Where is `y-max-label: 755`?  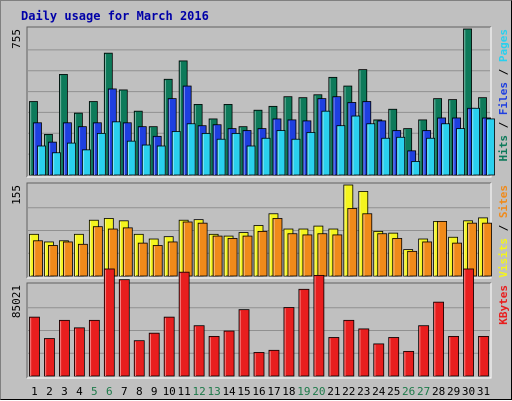 y-max-label: 755 is located at coordinates (16, 39).